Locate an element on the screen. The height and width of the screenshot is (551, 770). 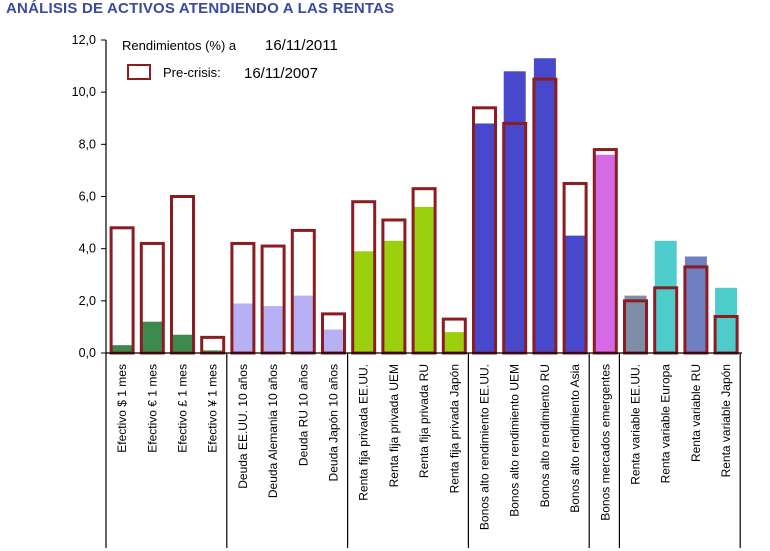
category-label: Efectivo $ 1 mes is located at coordinates (122, 408).